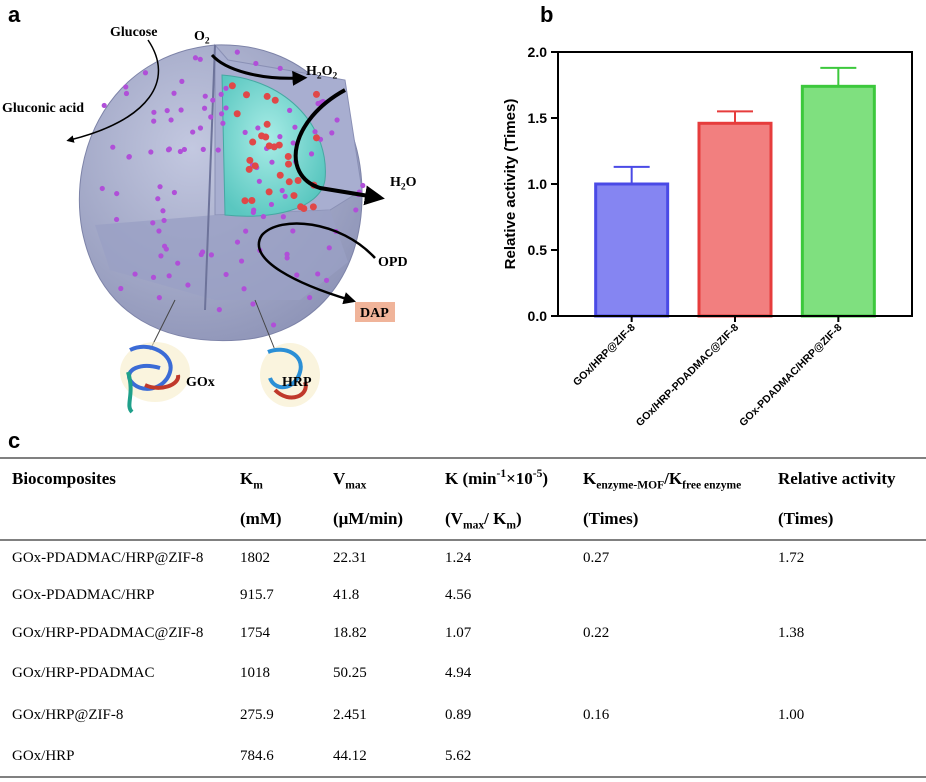 The height and width of the screenshot is (782, 926). Describe the element at coordinates (791, 715) in the screenshot. I see `table-cell: 1.00` at that location.